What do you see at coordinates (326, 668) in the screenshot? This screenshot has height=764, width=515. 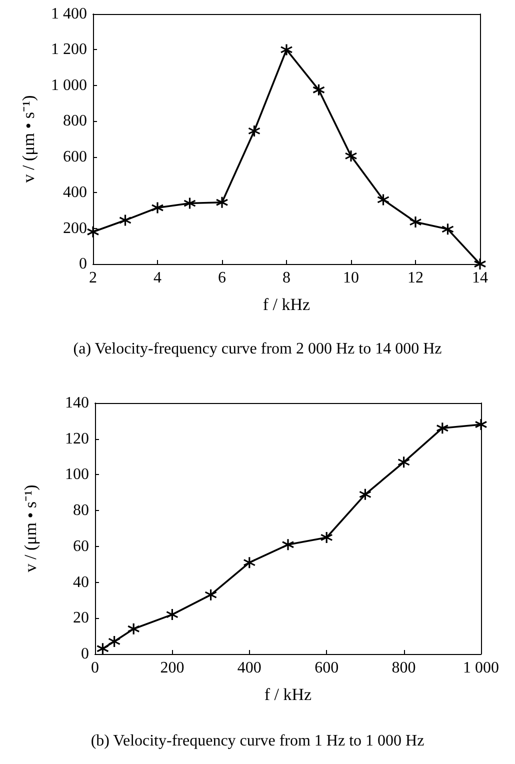 I see `x-tick-label: 600` at bounding box center [326, 668].